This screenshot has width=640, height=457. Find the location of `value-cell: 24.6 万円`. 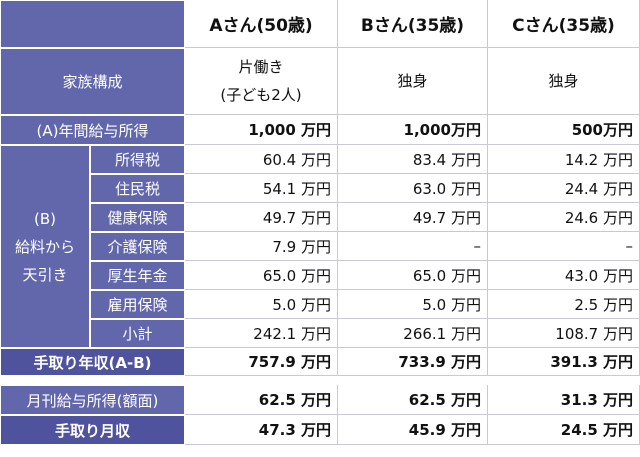

value-cell: 24.6 万円 is located at coordinates (564, 217).